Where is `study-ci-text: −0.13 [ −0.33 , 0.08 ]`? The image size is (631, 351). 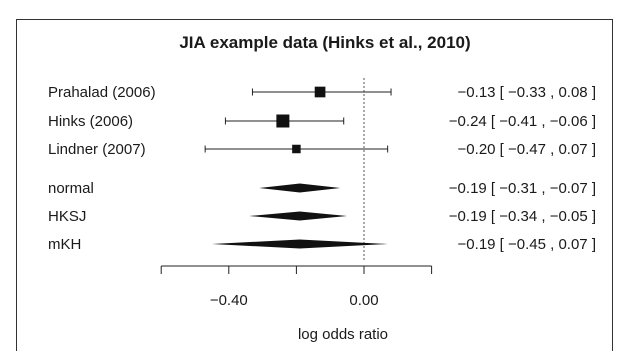 study-ci-text: −0.13 [ −0.33 , 0.08 ] is located at coordinates (527, 92).